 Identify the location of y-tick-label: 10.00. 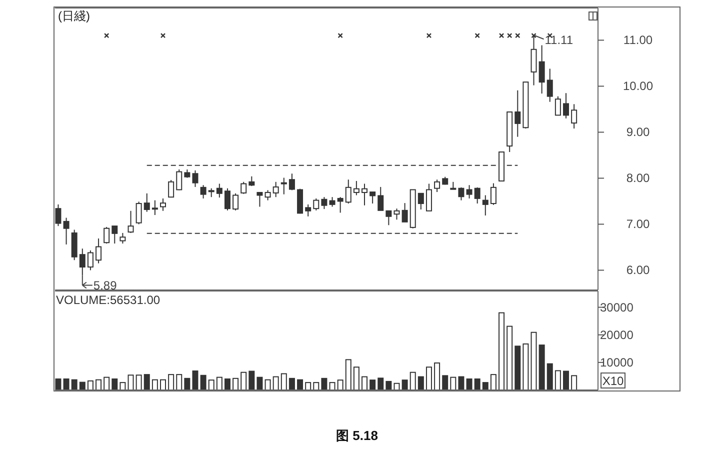
(638, 86).